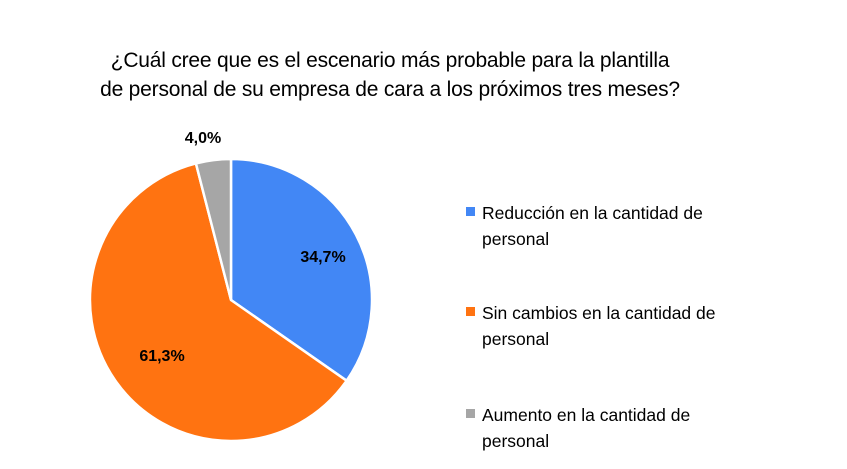  Describe the element at coordinates (301, 269) in the screenshot. I see `pie-slice-reduccion` at that location.